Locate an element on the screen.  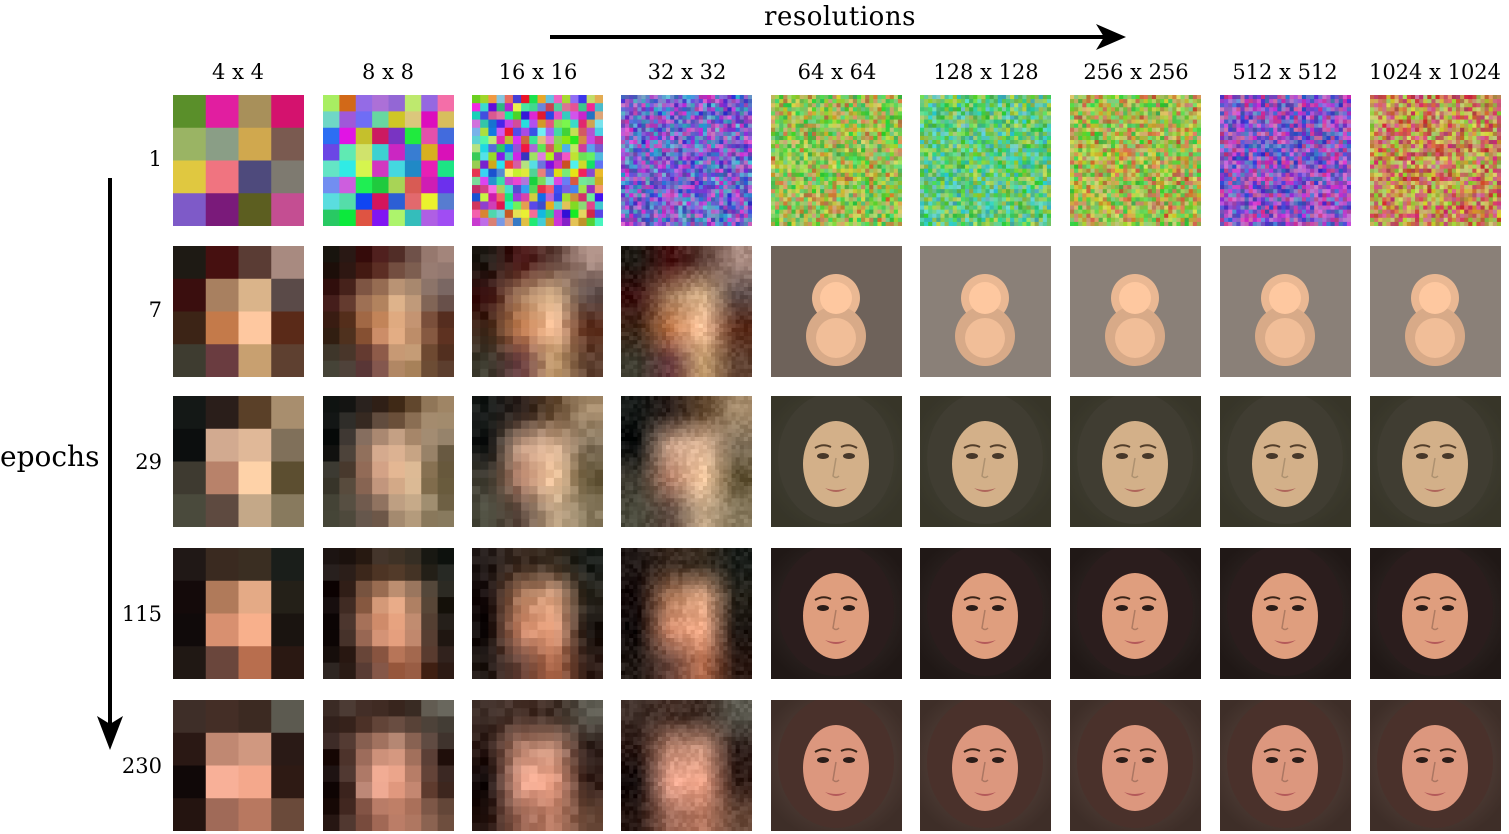
column-label: 256 x 256 is located at coordinates (1136, 72).